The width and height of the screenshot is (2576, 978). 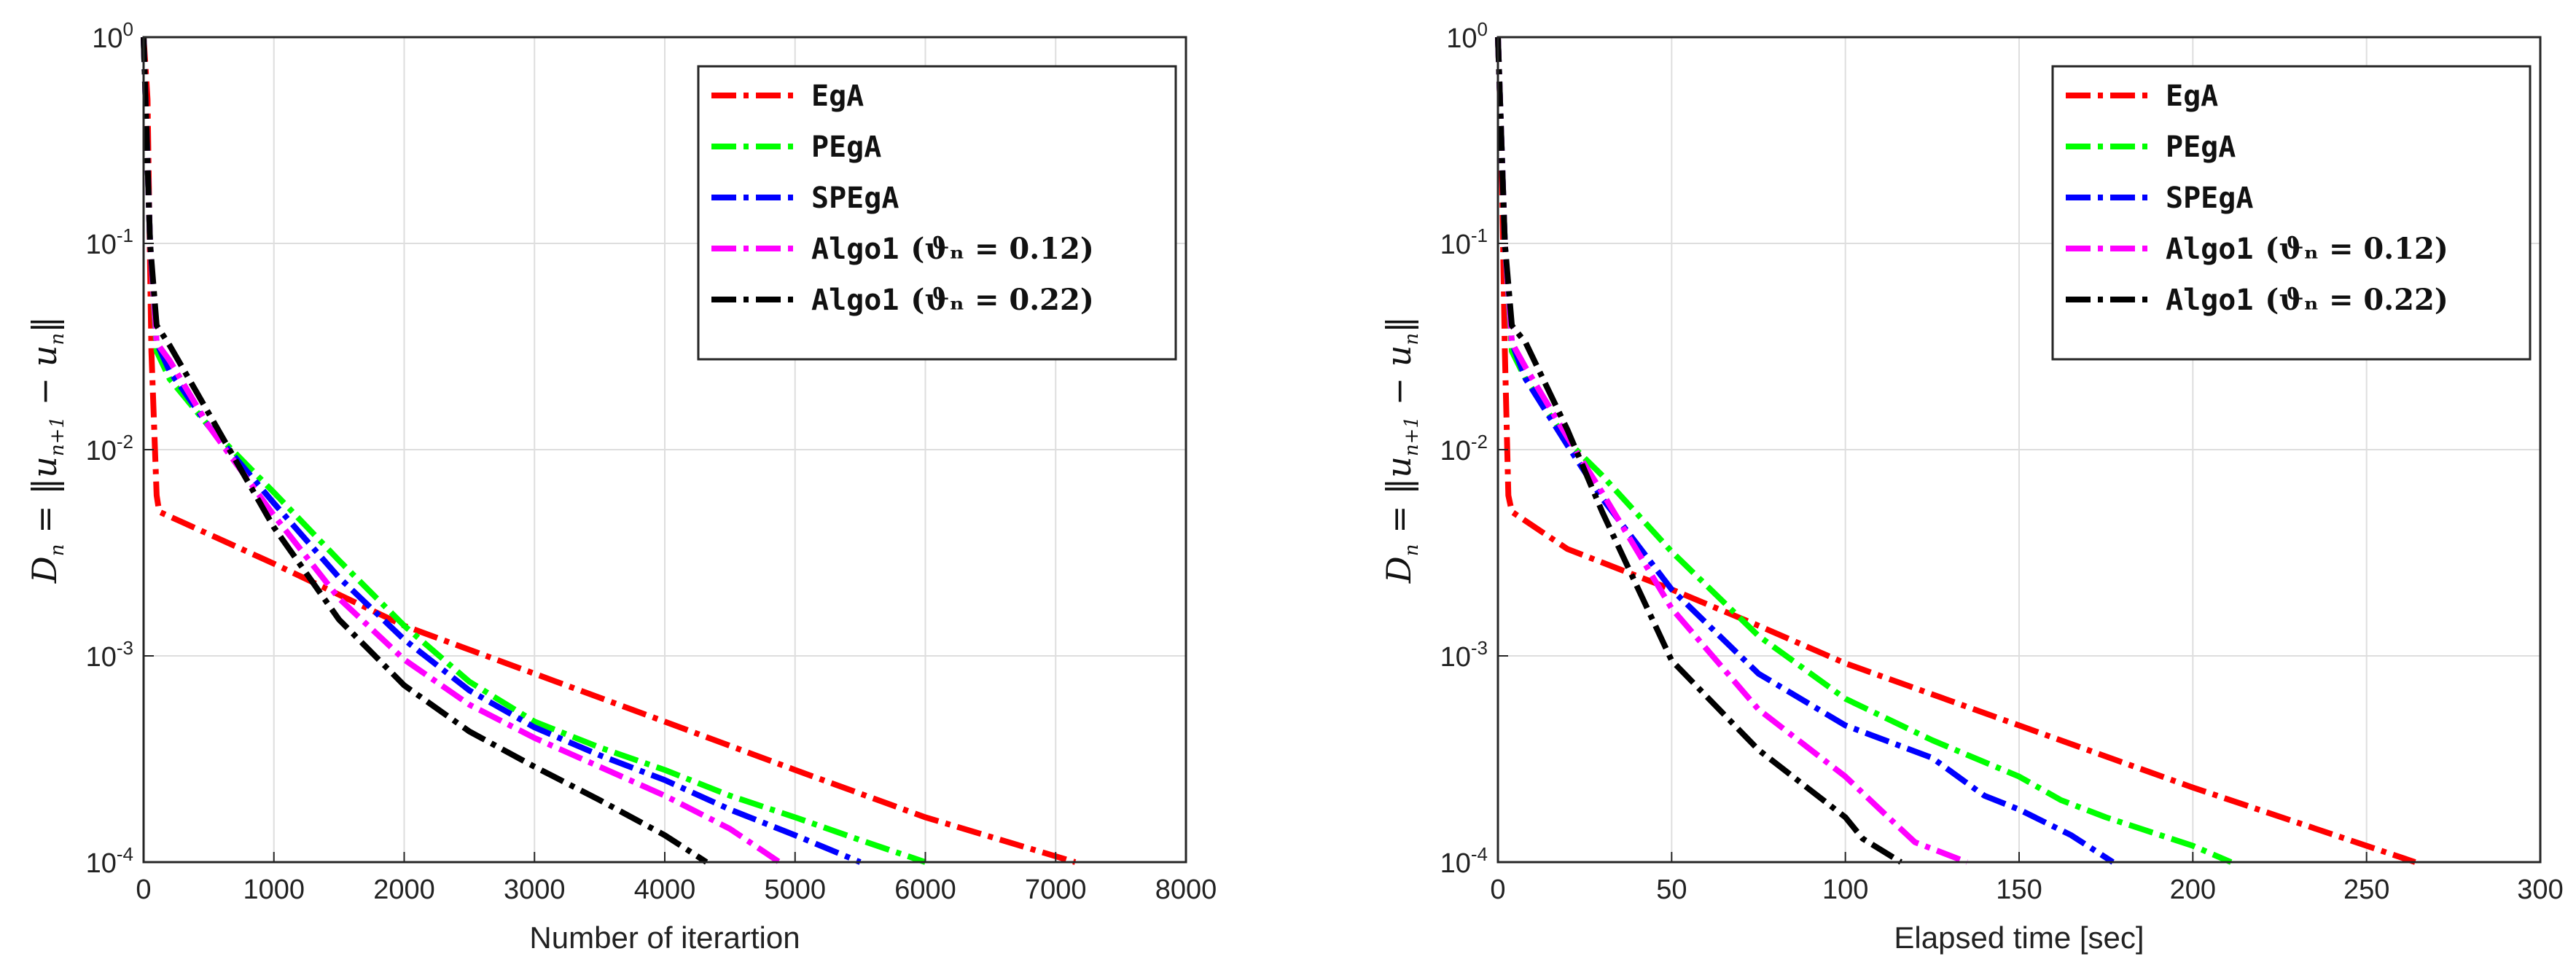 What do you see at coordinates (2019, 937) in the screenshot?
I see `x-axis-label: Elapsed time [sec]` at bounding box center [2019, 937].